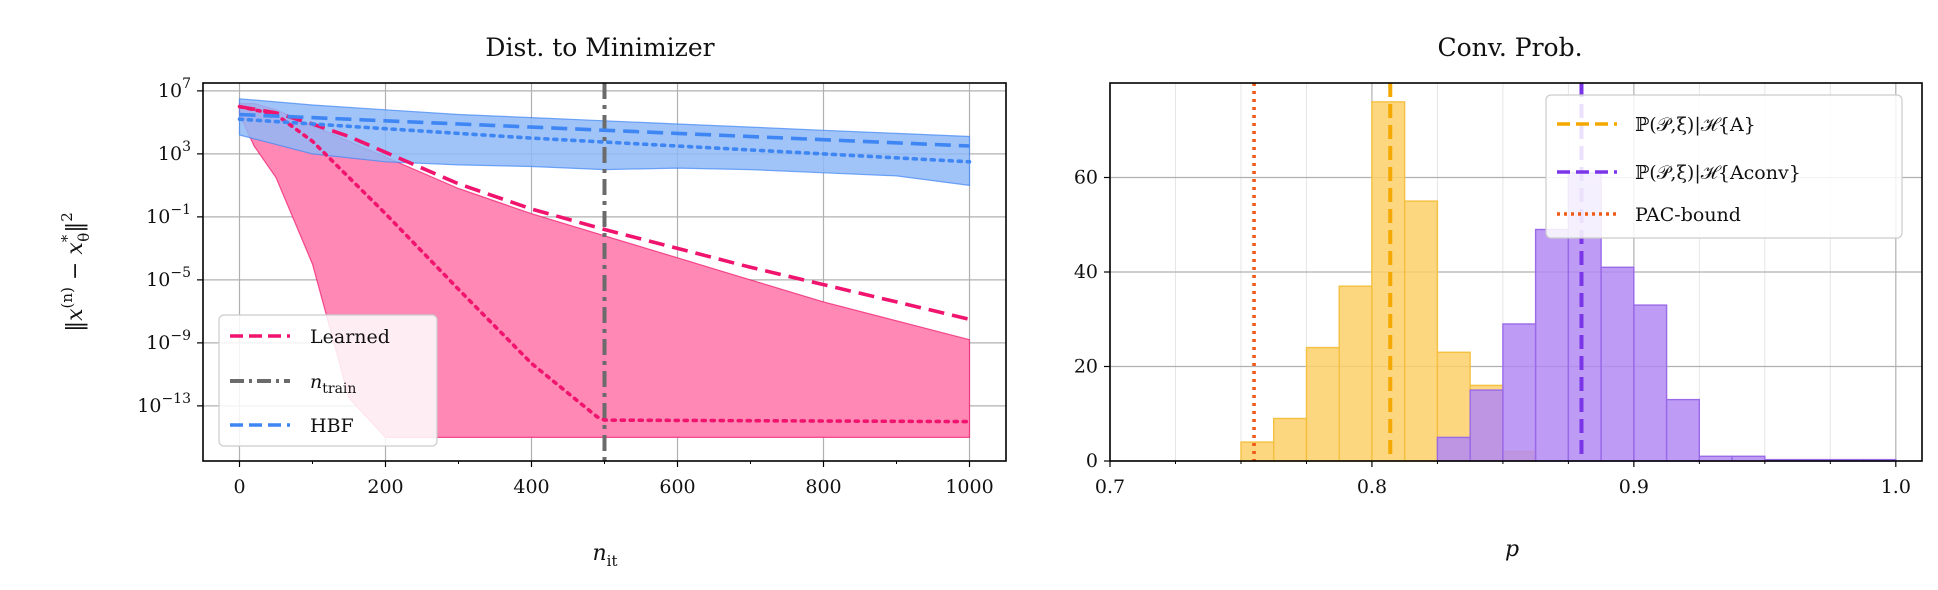 This screenshot has width=1938, height=590. Describe the element at coordinates (1634, 487) in the screenshot. I see `x-tick-label: 0.9` at that location.